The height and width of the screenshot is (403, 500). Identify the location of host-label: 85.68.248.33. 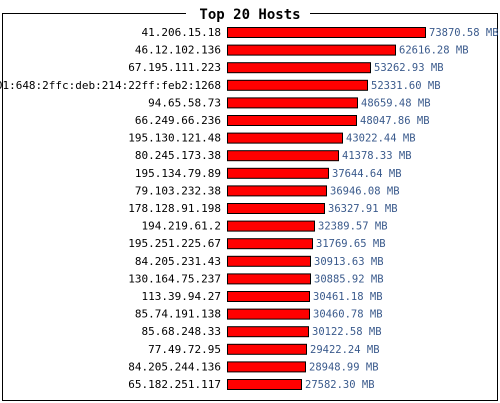
(181, 331).